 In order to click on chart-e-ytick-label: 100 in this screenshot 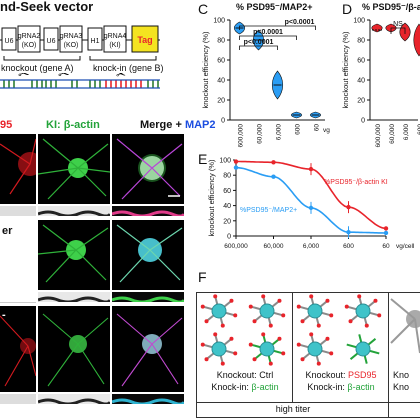, I will do `click(225, 161)`.